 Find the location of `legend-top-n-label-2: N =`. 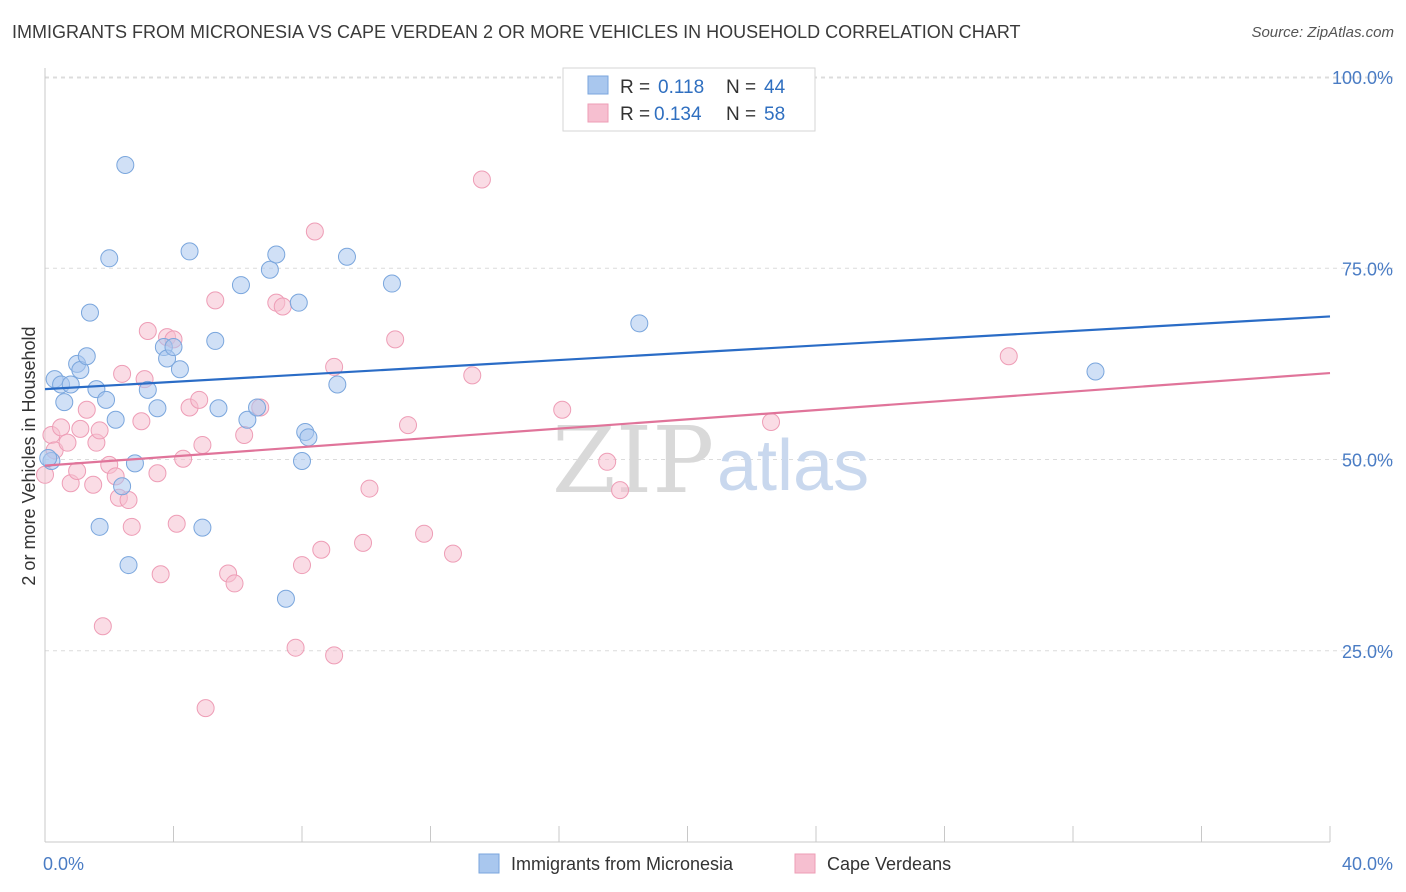

legend-top-n-label-2: N = is located at coordinates (741, 114).